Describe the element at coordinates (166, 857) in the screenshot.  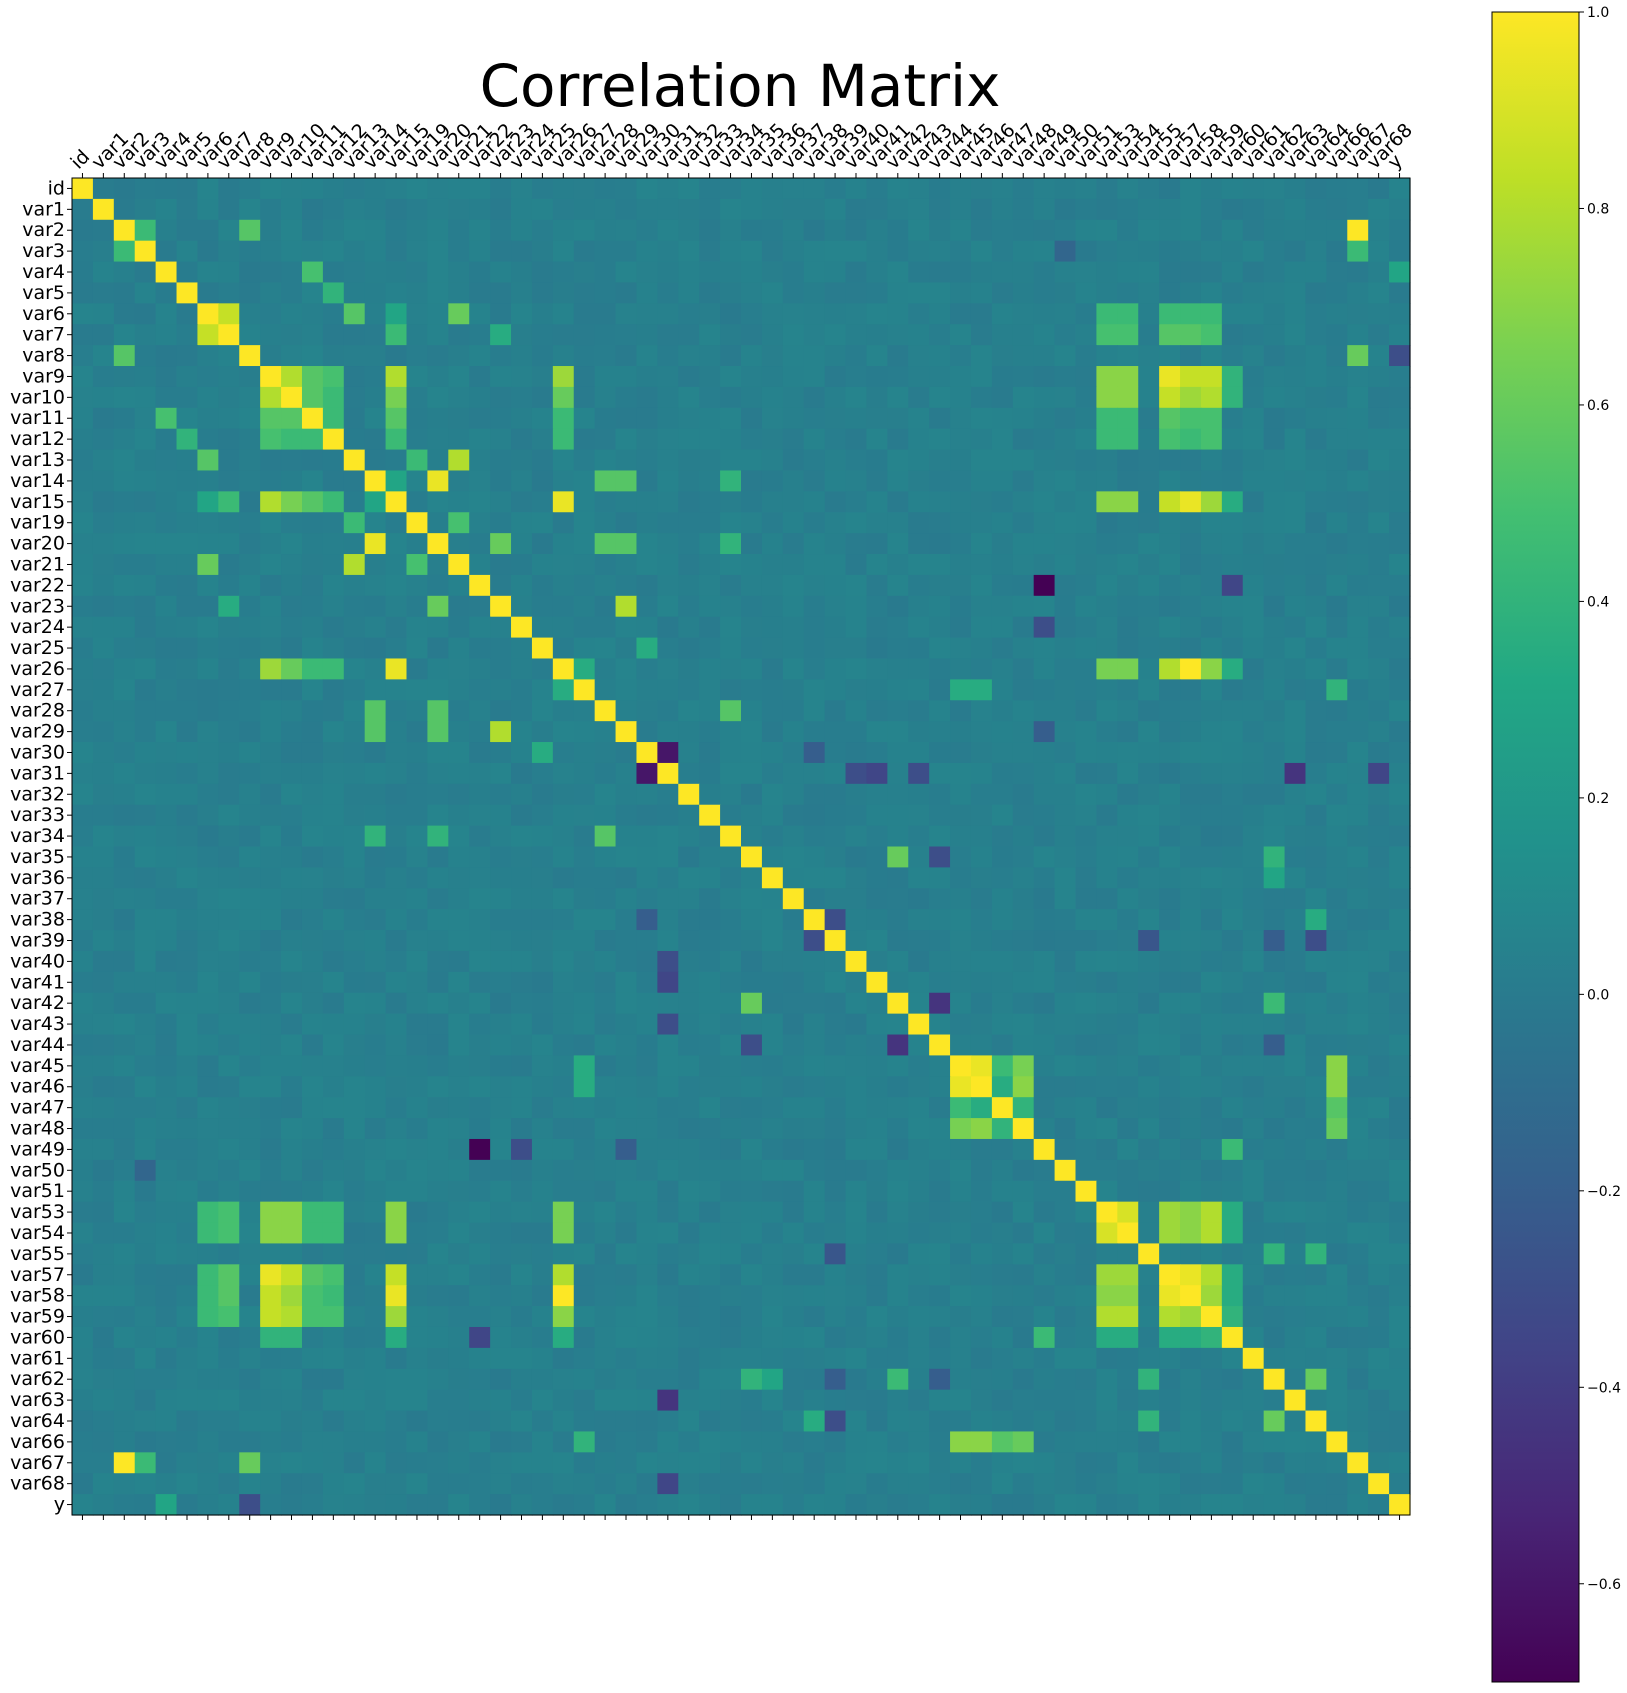
I see `heatmap-cell-var35-var4` at that location.